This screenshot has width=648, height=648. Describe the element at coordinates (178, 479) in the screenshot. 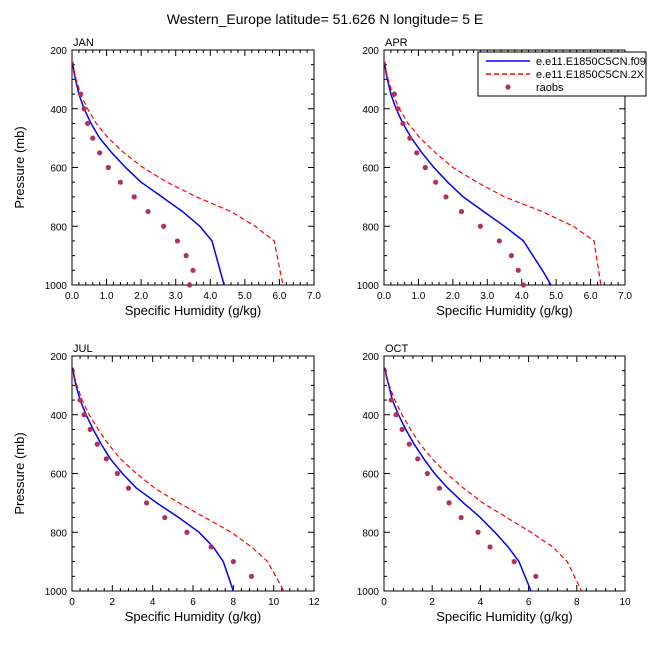

I see `series-line-2x-jul` at that location.